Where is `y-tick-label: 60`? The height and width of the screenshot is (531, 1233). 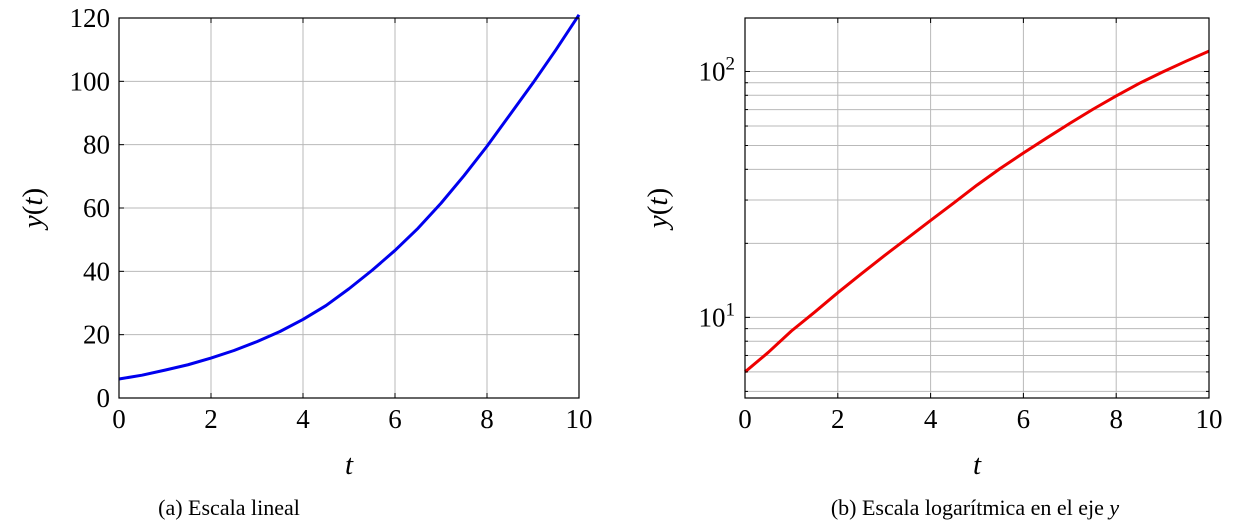
y-tick-label: 60 is located at coordinates (96, 208).